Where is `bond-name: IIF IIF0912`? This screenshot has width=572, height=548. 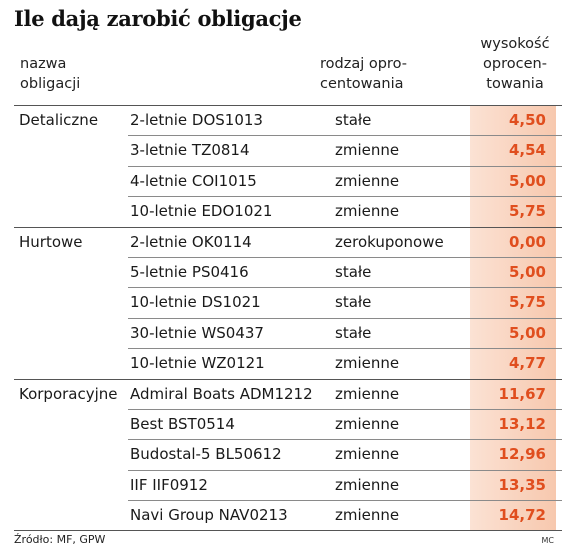 bond-name: IIF IIF0912 is located at coordinates (169, 484).